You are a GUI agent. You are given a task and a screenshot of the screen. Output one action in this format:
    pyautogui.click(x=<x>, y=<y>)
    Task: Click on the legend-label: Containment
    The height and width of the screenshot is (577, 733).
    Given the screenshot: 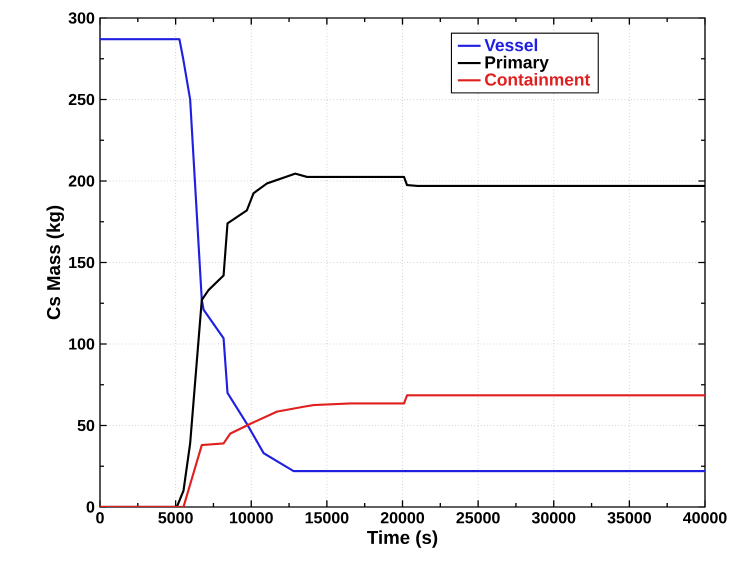 What is the action you would take?
    pyautogui.click(x=537, y=79)
    